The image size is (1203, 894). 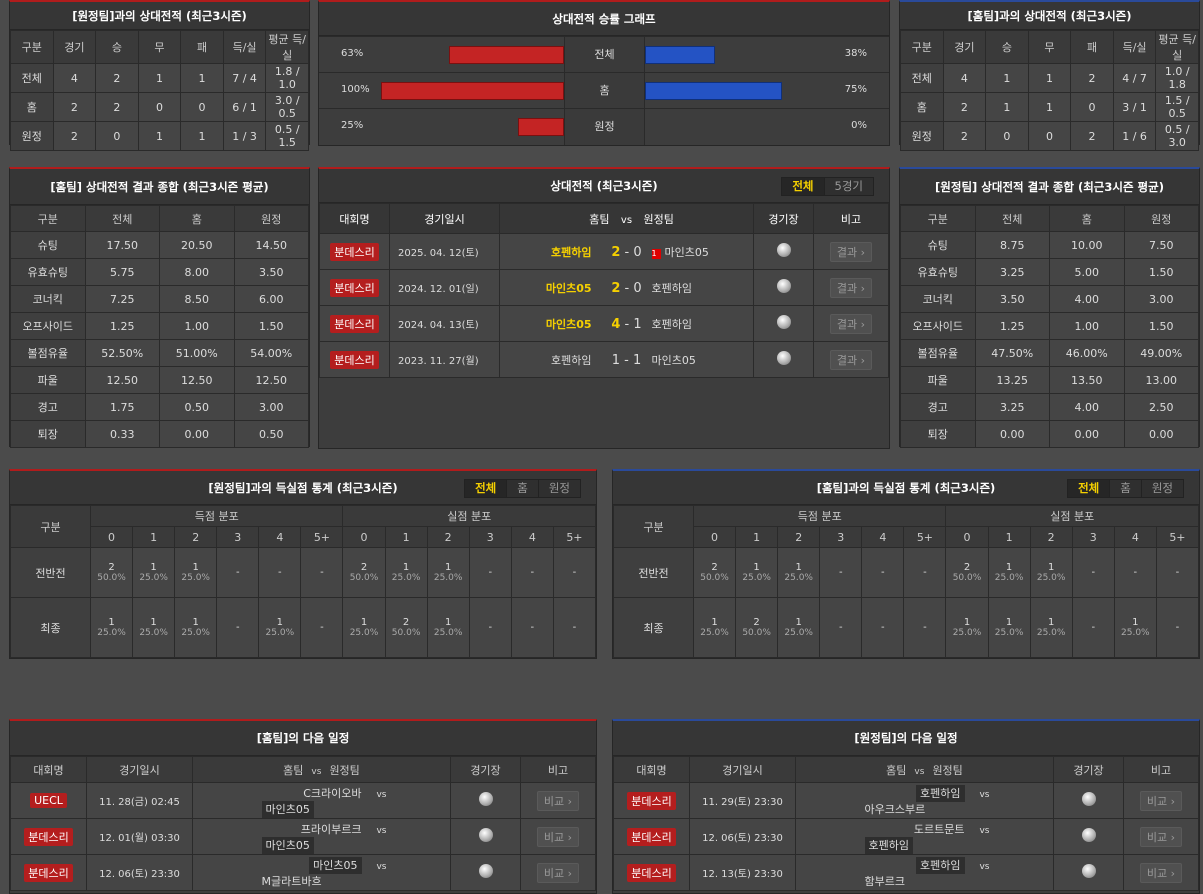 I want to click on home-team: 도르트문트, so click(x=939, y=829).